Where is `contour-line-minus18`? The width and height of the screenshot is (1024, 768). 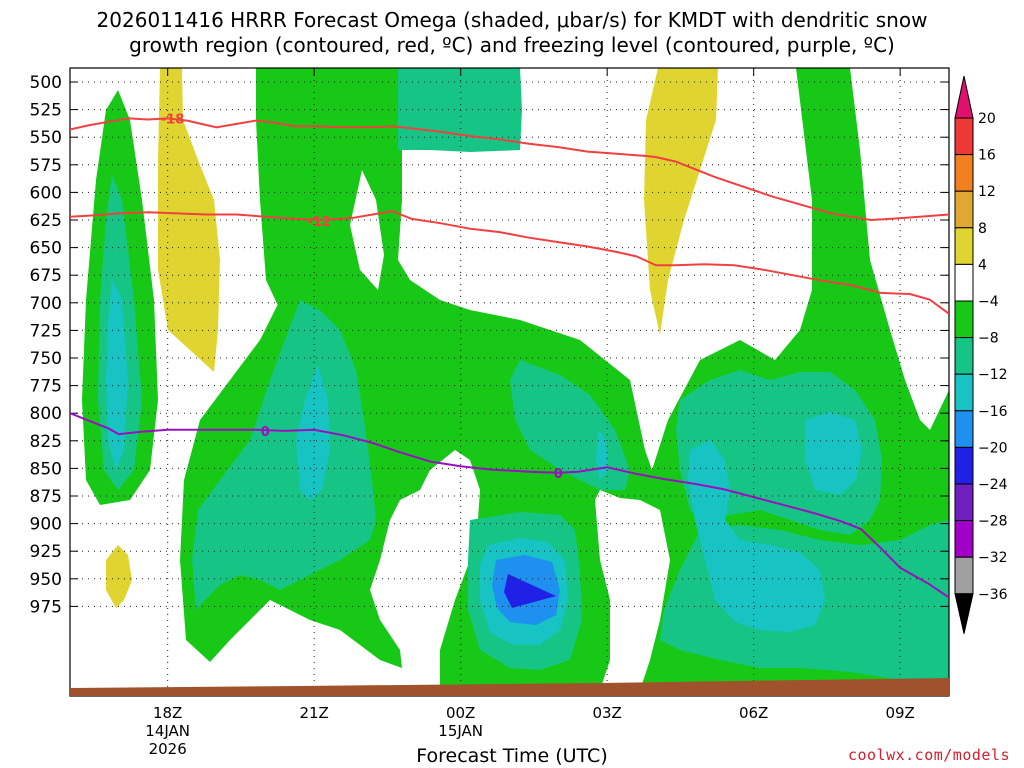
contour-line-minus18 is located at coordinates (509, 169).